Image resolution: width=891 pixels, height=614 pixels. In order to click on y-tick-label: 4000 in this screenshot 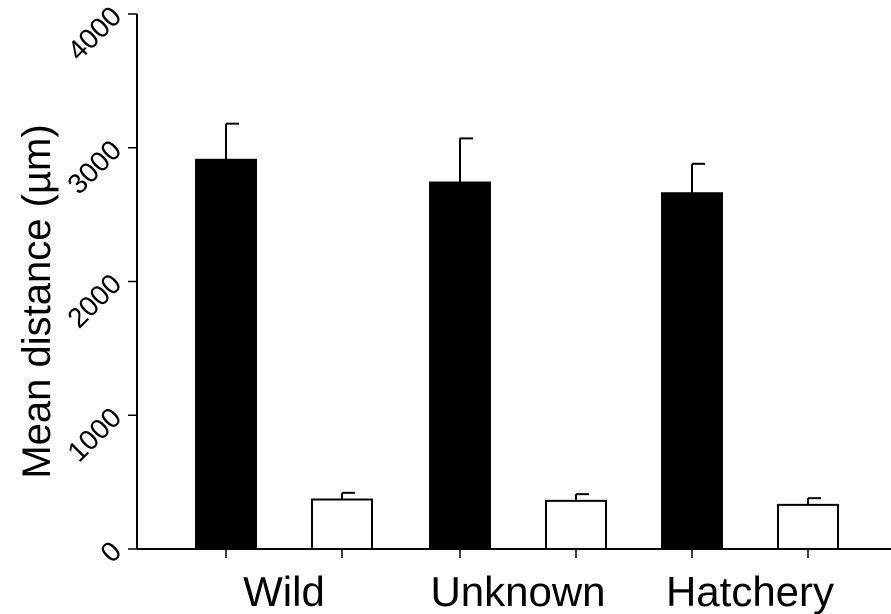, I will do `click(94, 33)`.